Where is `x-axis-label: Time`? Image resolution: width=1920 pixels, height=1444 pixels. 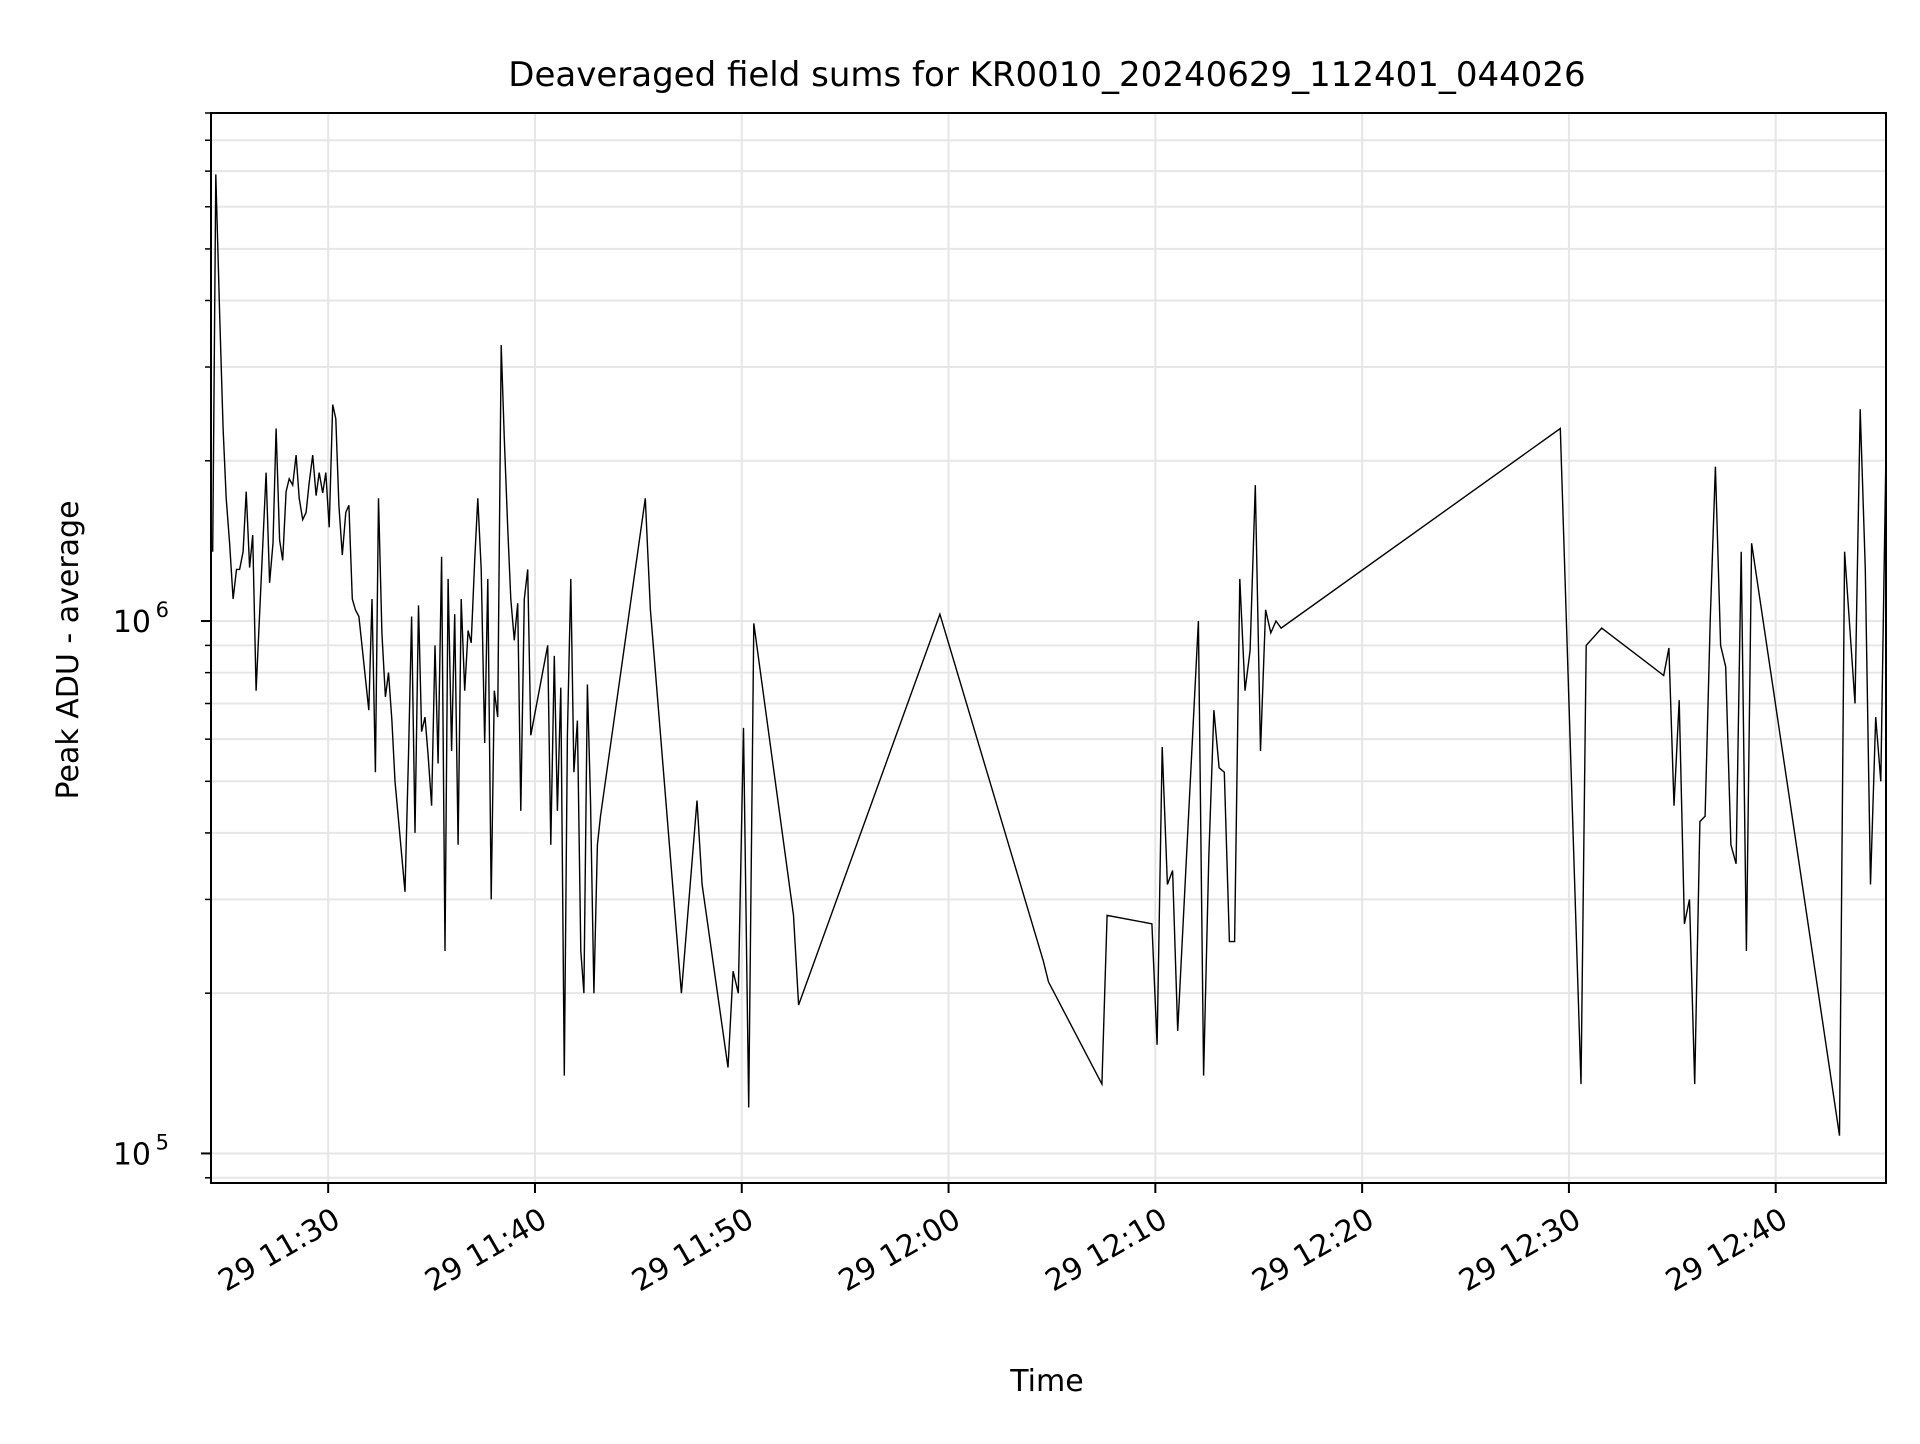 x-axis-label: Time is located at coordinates (1046, 1381).